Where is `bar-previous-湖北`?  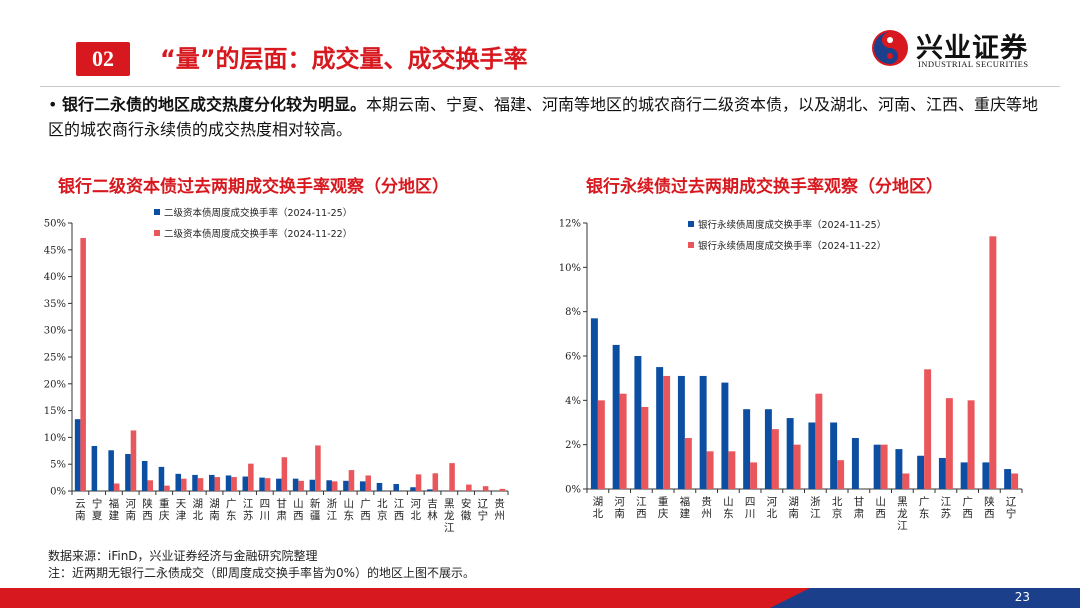 bar-previous-湖北 is located at coordinates (200, 484).